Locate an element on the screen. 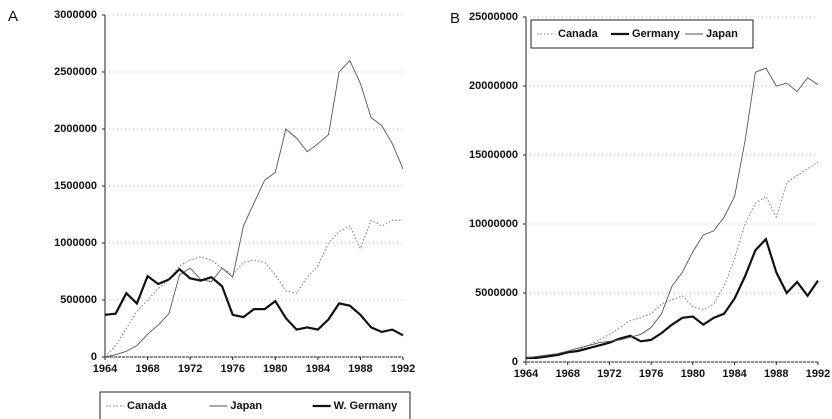 The image size is (832, 419). y-tick-label: 15000000 is located at coordinates (493, 155).